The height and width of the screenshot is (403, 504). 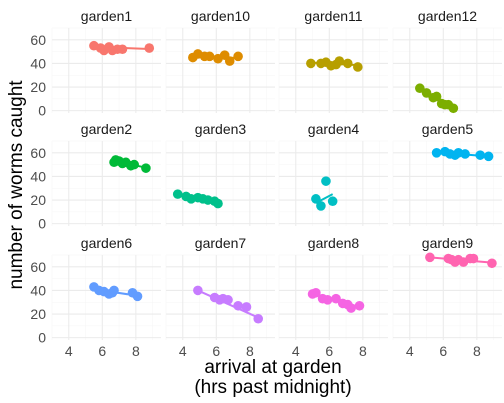 What do you see at coordinates (447, 173) in the screenshot?
I see `facet-panel-garden5: garden5` at bounding box center [447, 173].